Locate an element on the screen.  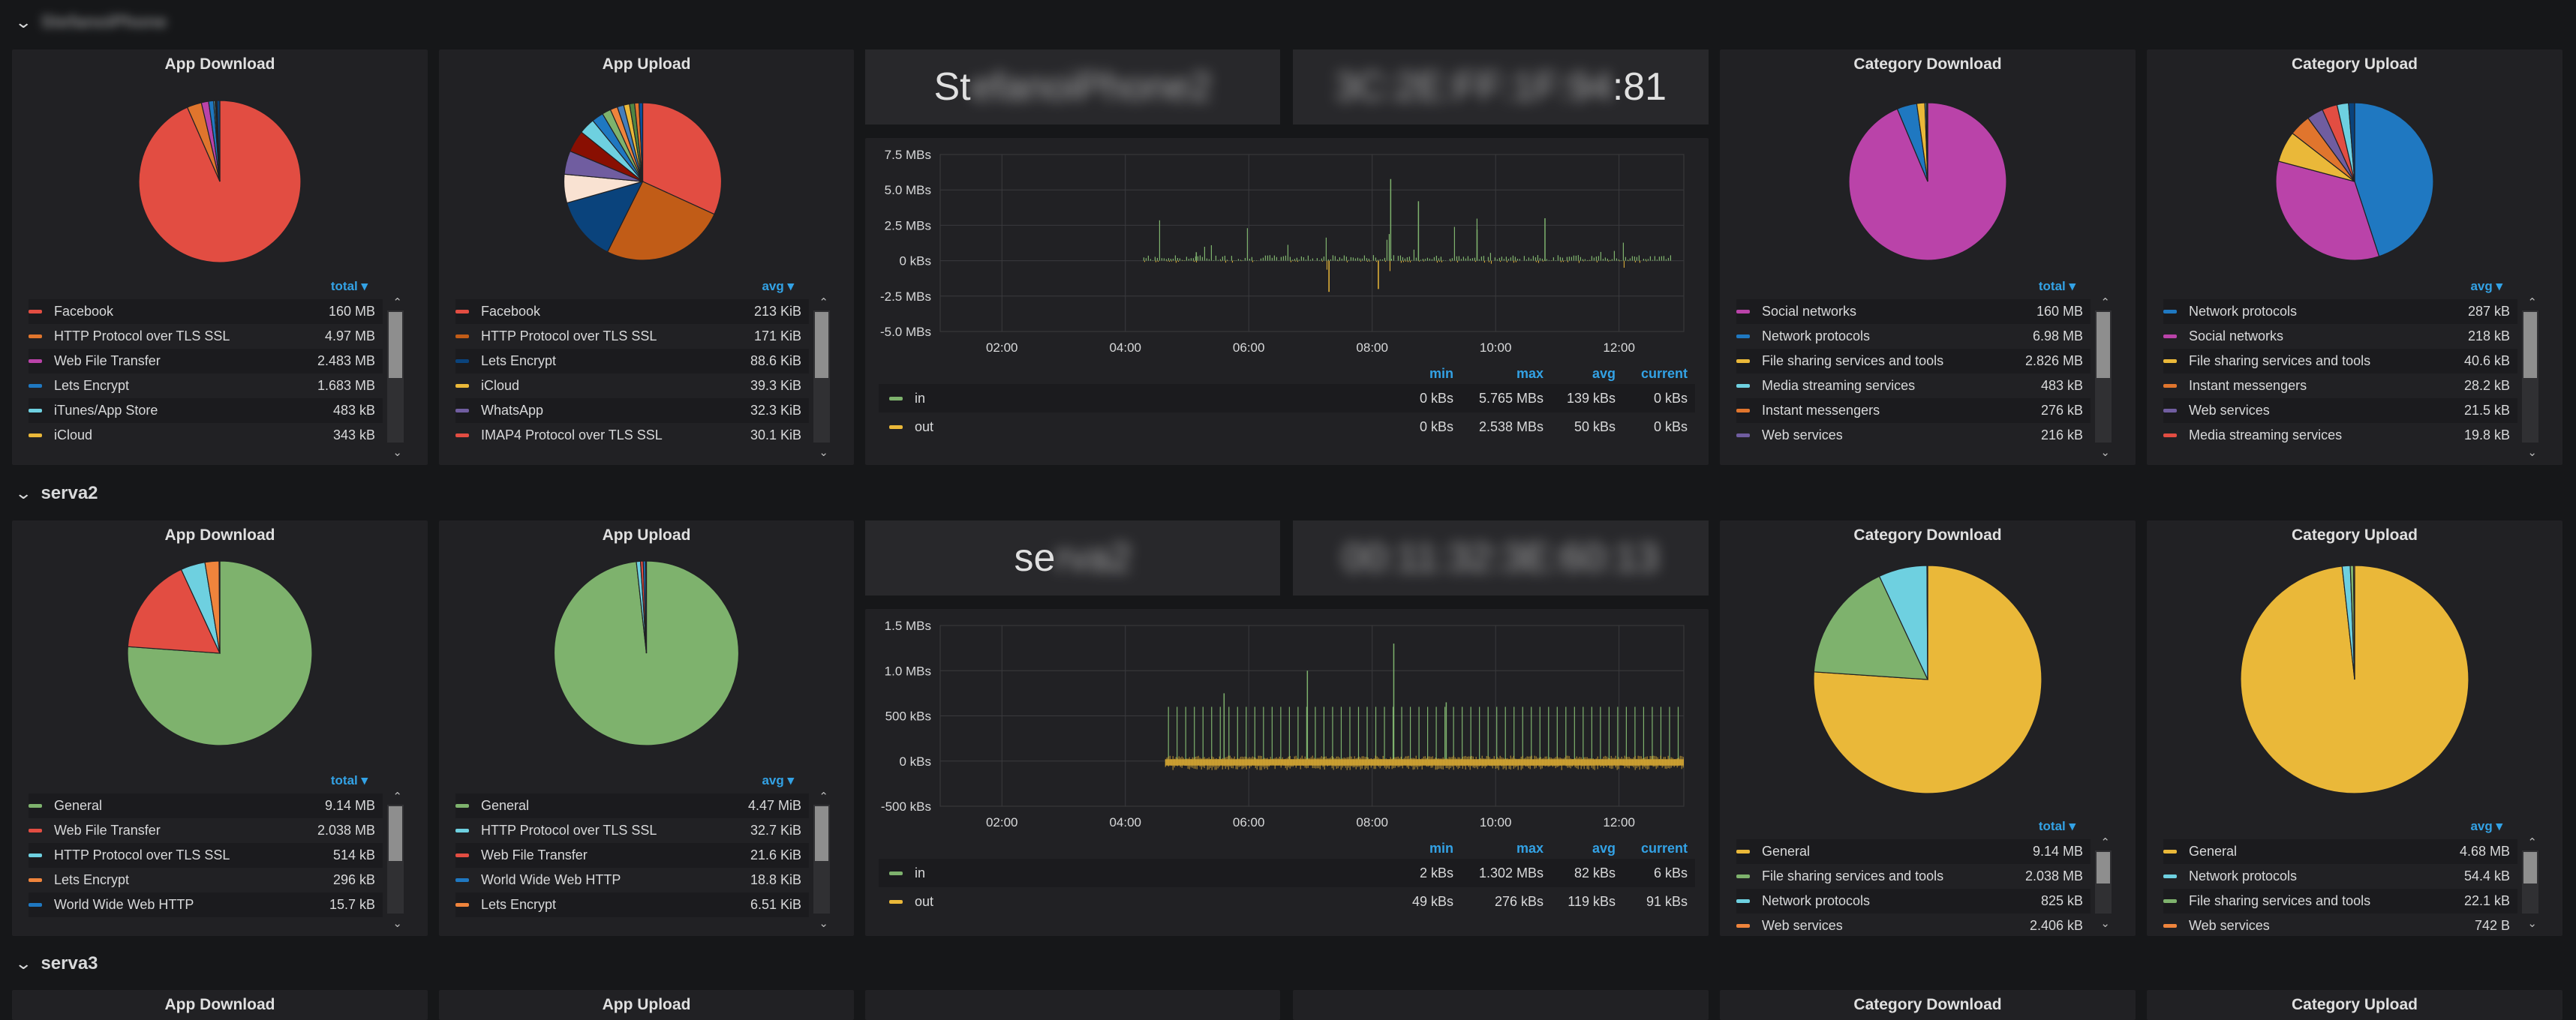
legend-item: Social networks 218 kB is located at coordinates (2340, 336).